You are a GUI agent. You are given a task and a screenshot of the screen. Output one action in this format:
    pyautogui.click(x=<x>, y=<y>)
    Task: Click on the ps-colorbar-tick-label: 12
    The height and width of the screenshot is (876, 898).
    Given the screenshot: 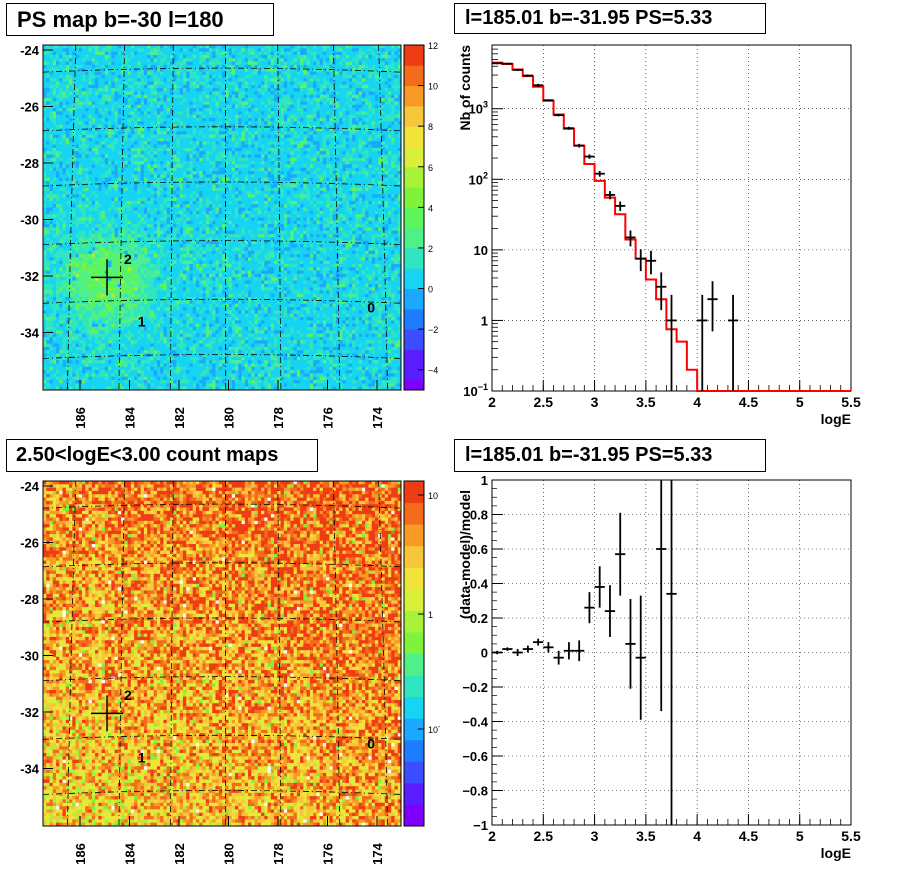 What is the action you would take?
    pyautogui.click(x=433, y=46)
    